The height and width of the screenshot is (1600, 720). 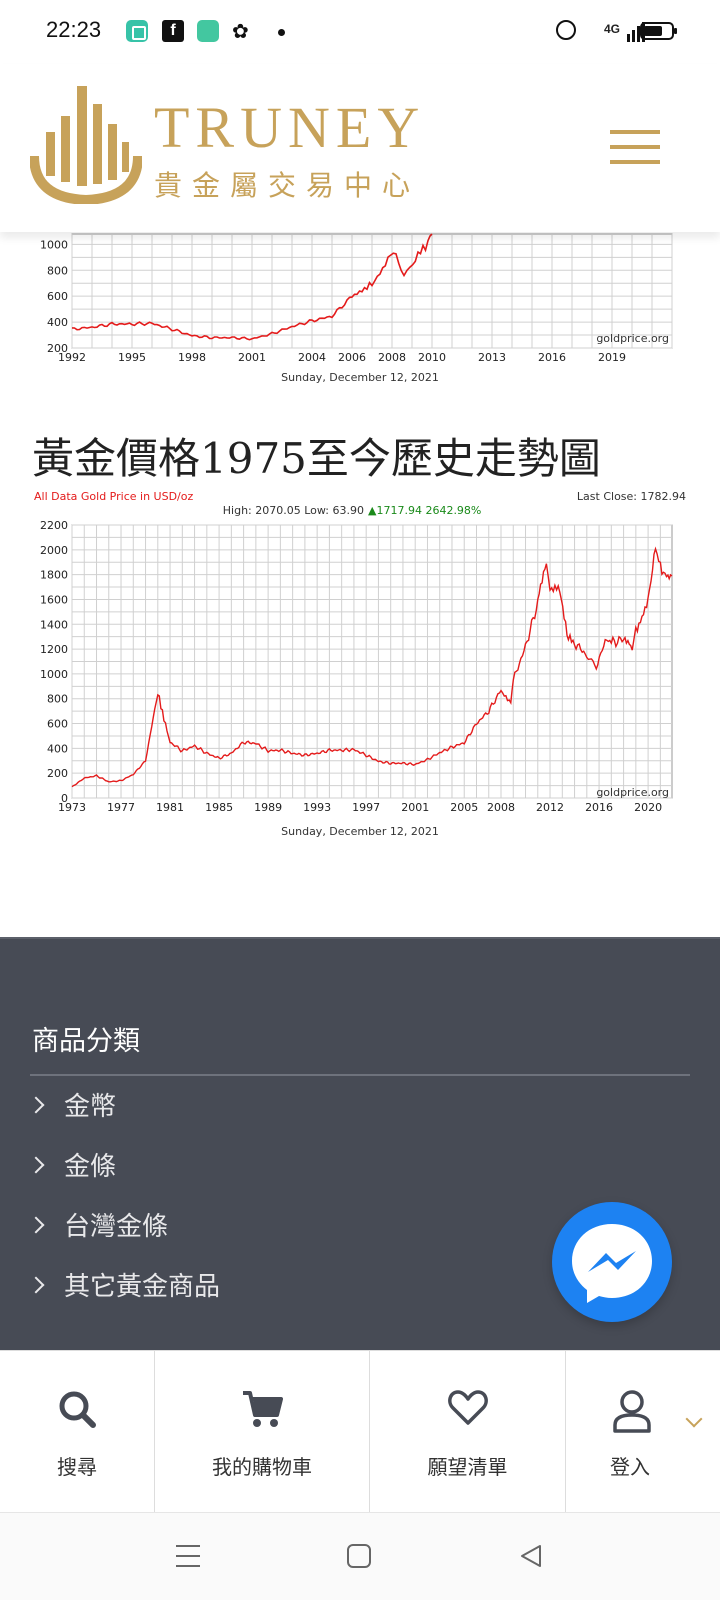 I want to click on chart-high-low: High: 2070.05 Low: 63.90, so click(x=293, y=510).